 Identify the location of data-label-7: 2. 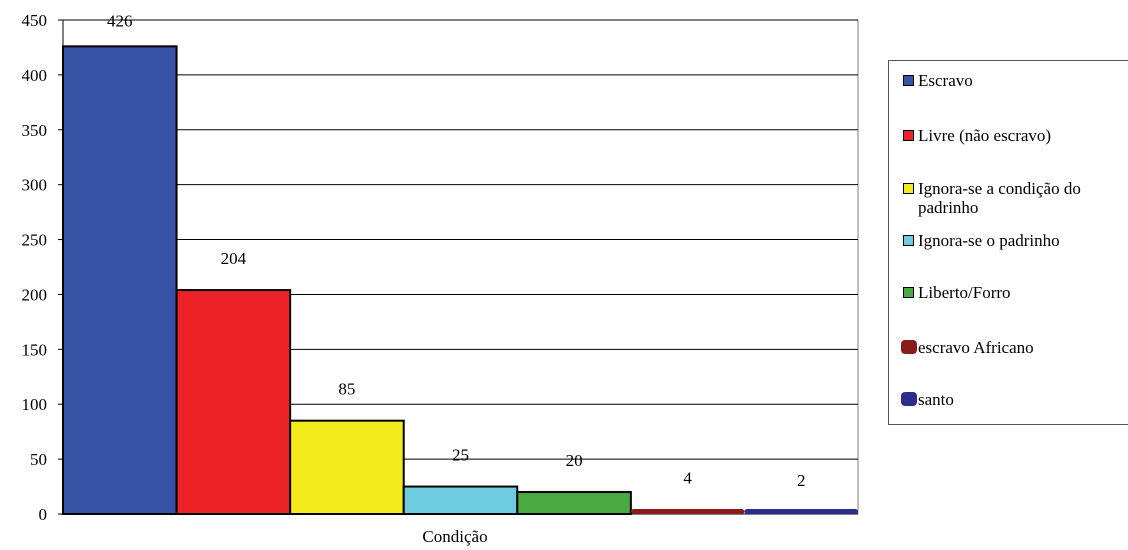
(801, 480).